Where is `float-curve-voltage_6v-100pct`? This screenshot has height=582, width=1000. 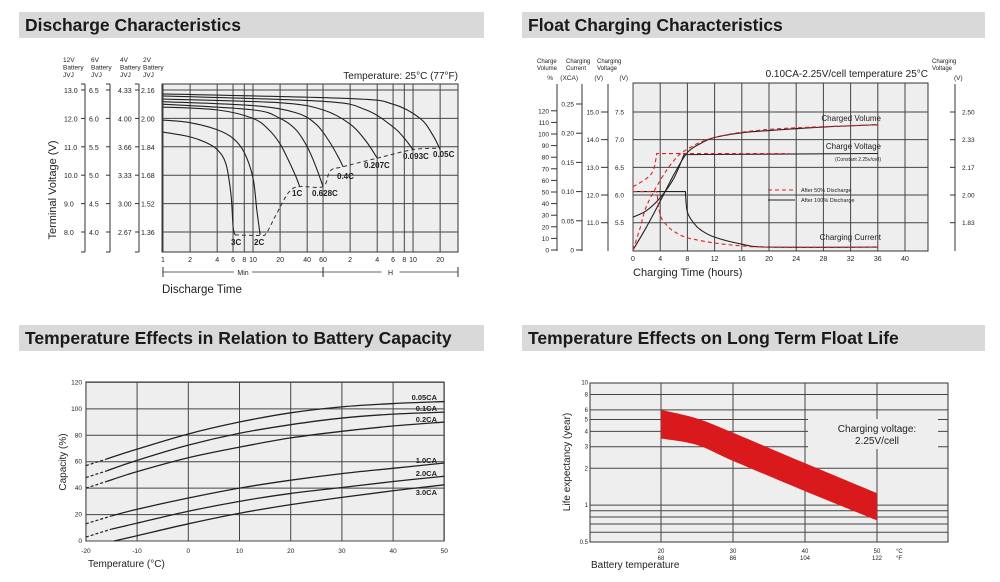
float-curve-voltage_6v-100pct is located at coordinates (755, 185).